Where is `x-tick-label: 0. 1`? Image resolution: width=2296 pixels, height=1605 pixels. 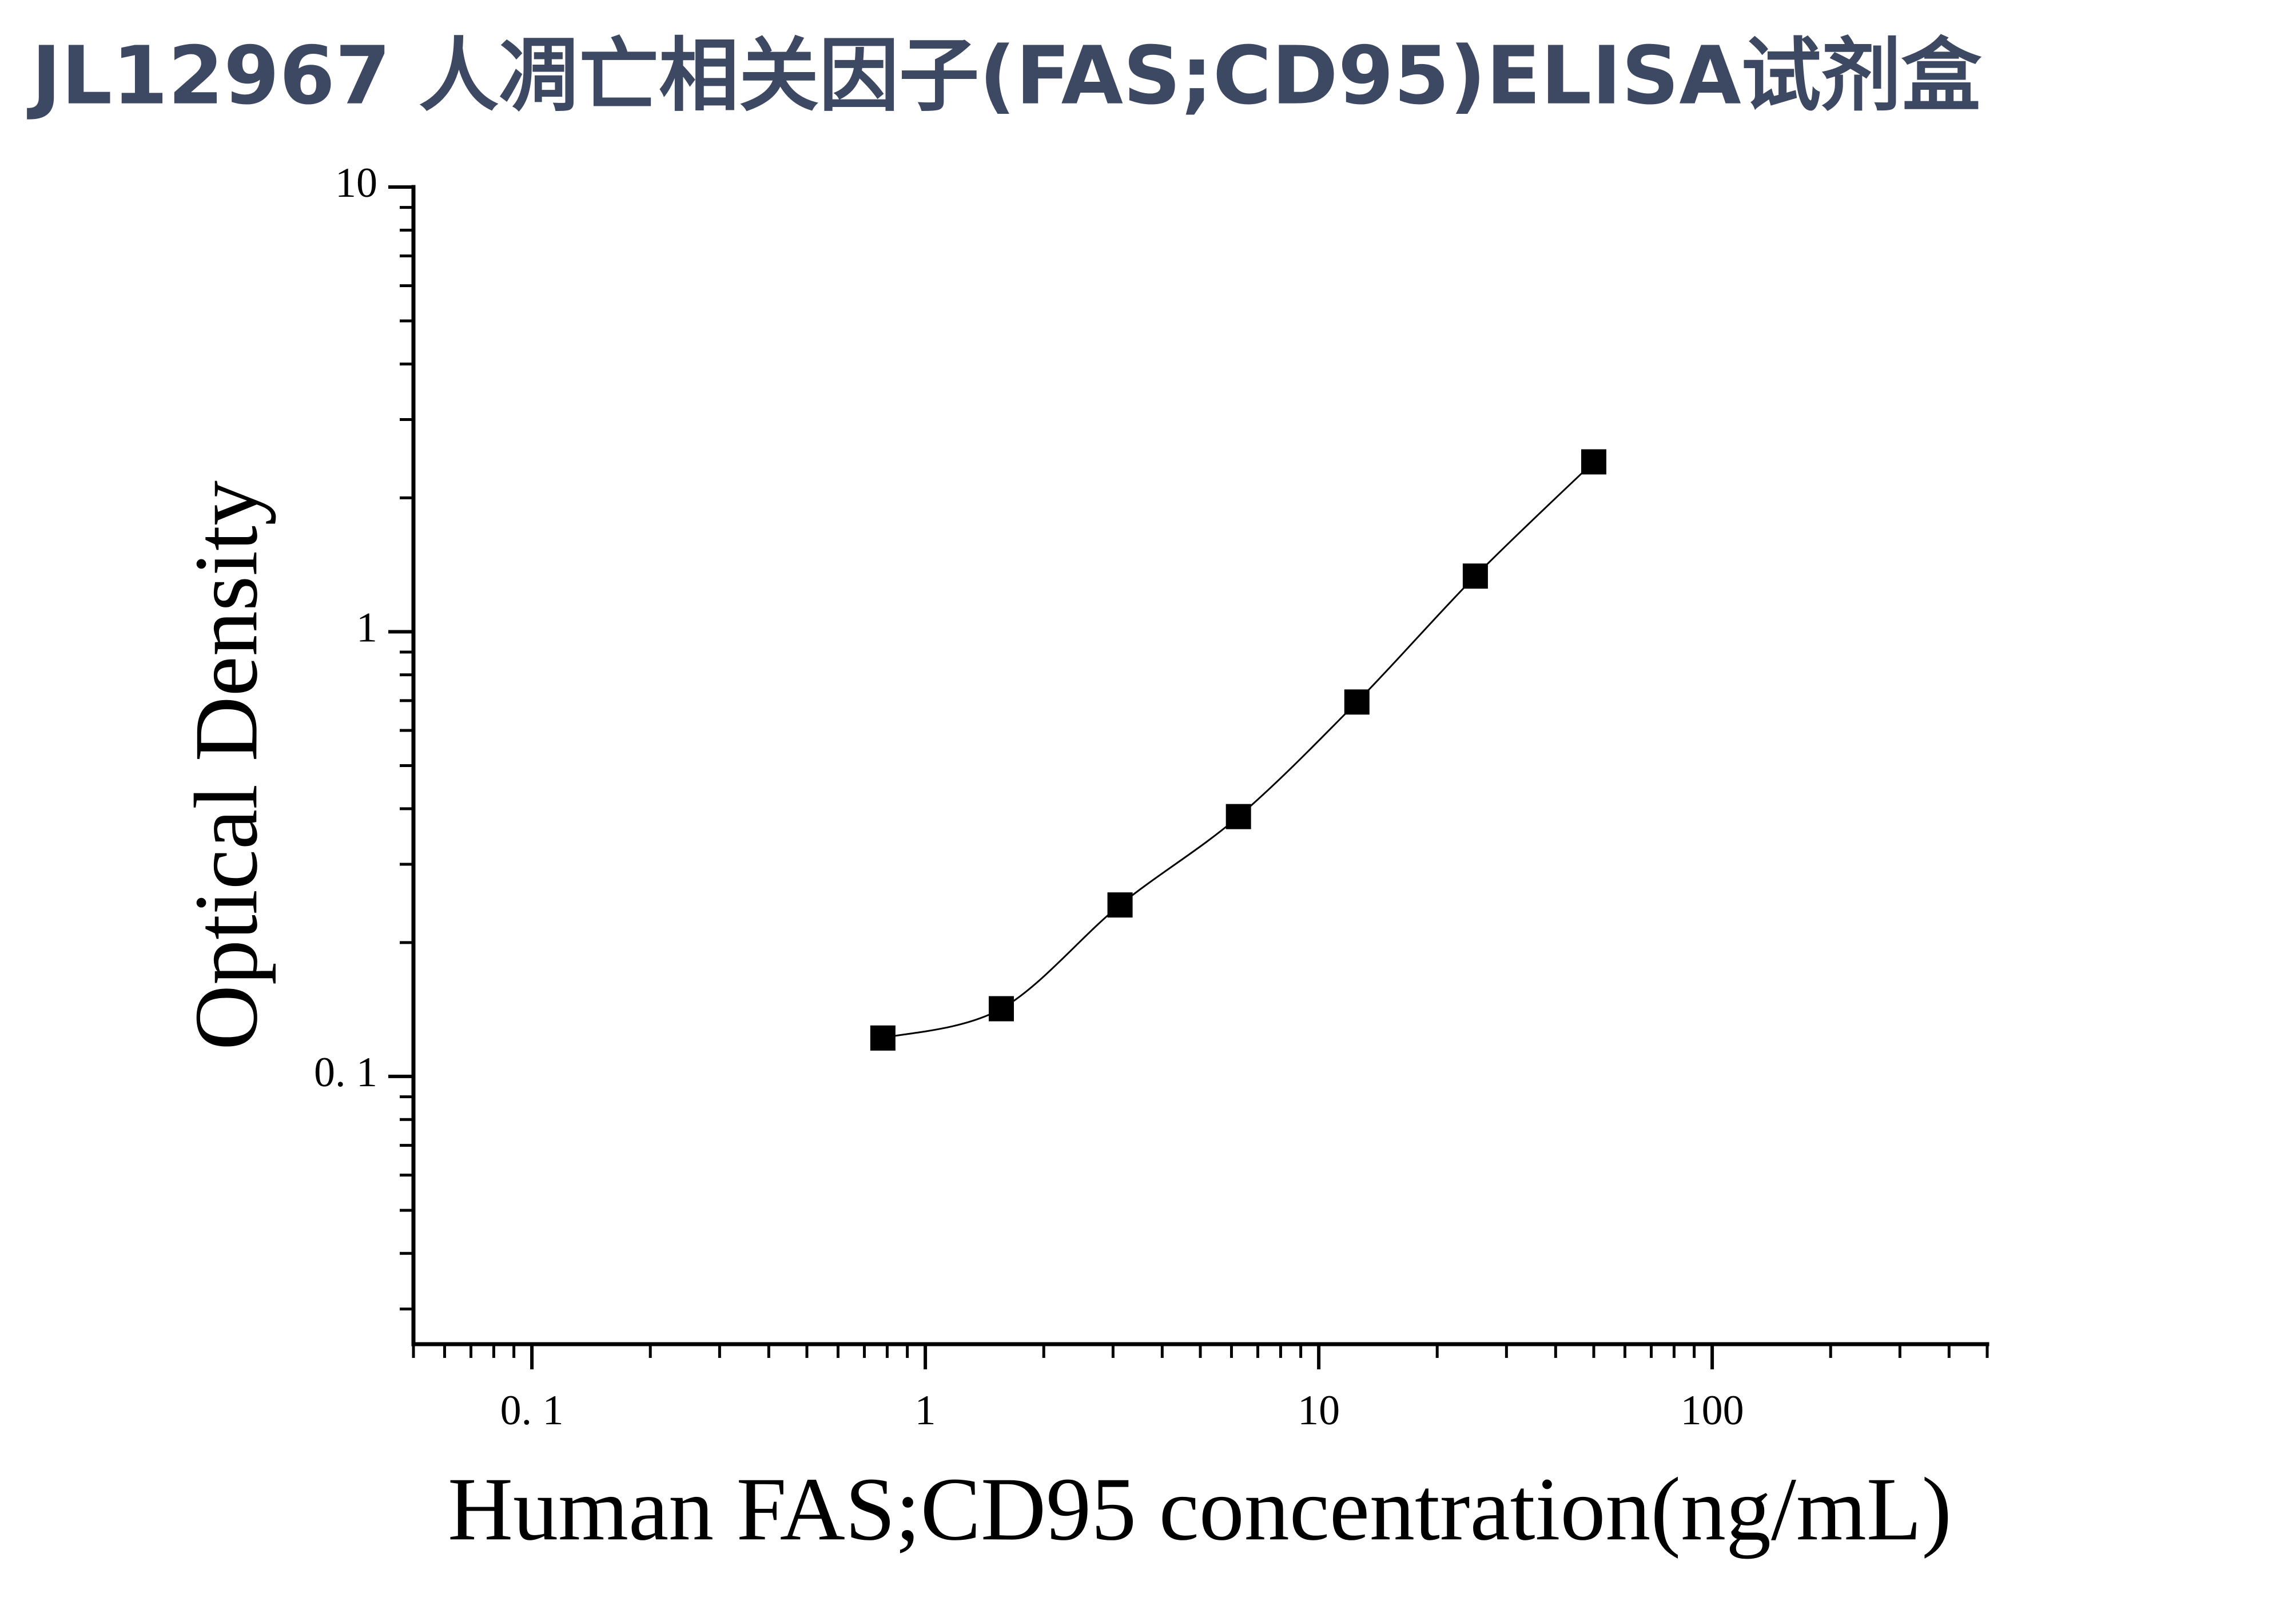
x-tick-label: 0. 1 is located at coordinates (532, 1410).